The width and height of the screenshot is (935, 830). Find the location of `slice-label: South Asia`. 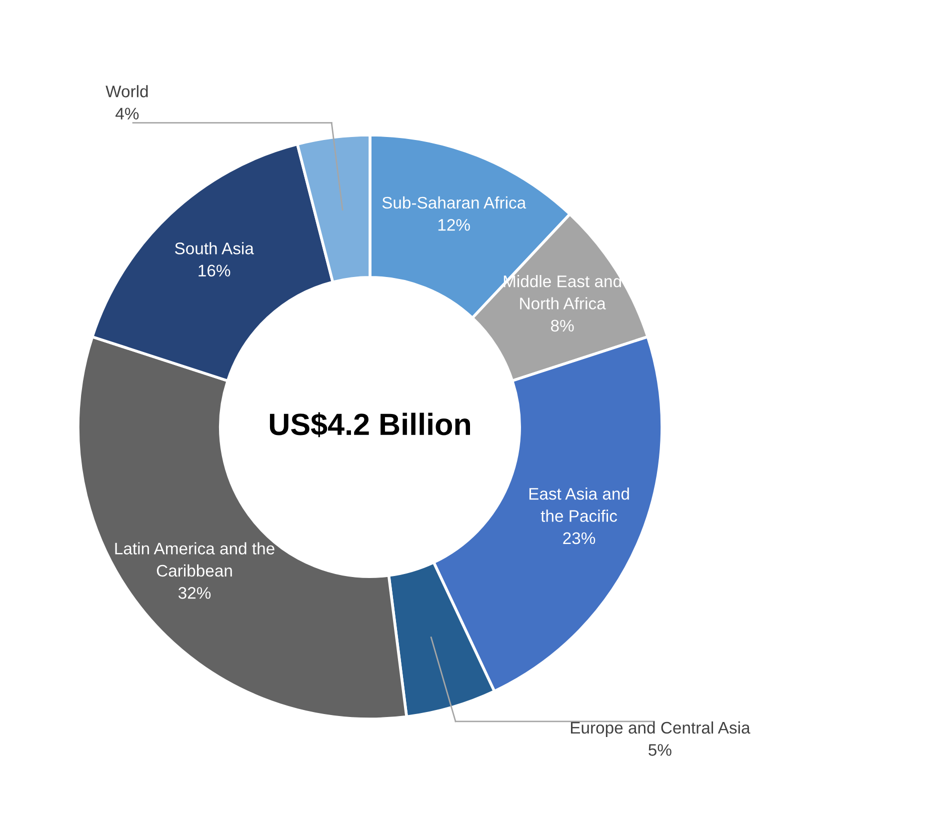

slice-label: South Asia is located at coordinates (214, 248).